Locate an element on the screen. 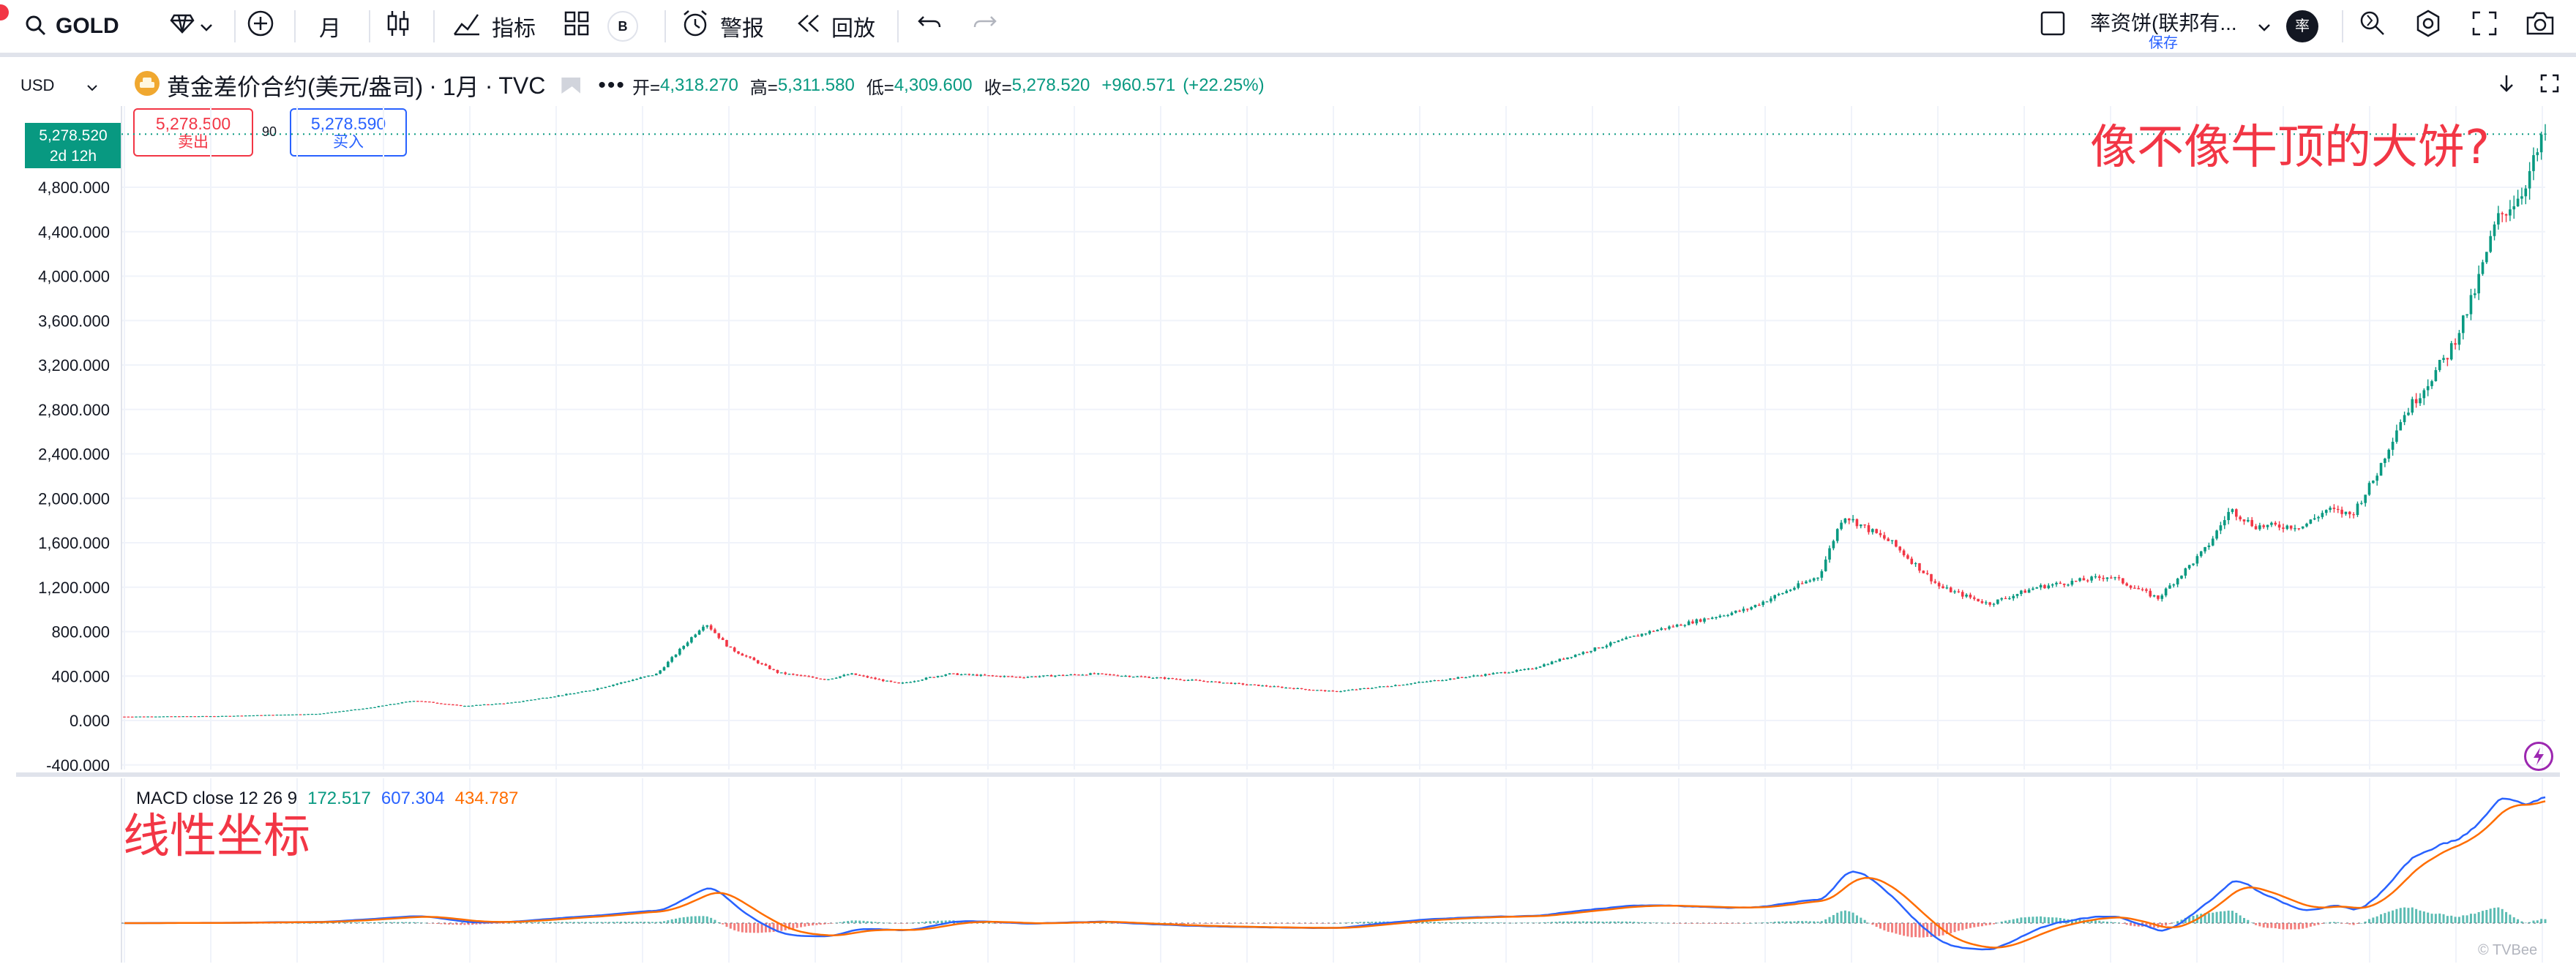 This screenshot has width=2576, height=967. compare-button is located at coordinates (260, 26).